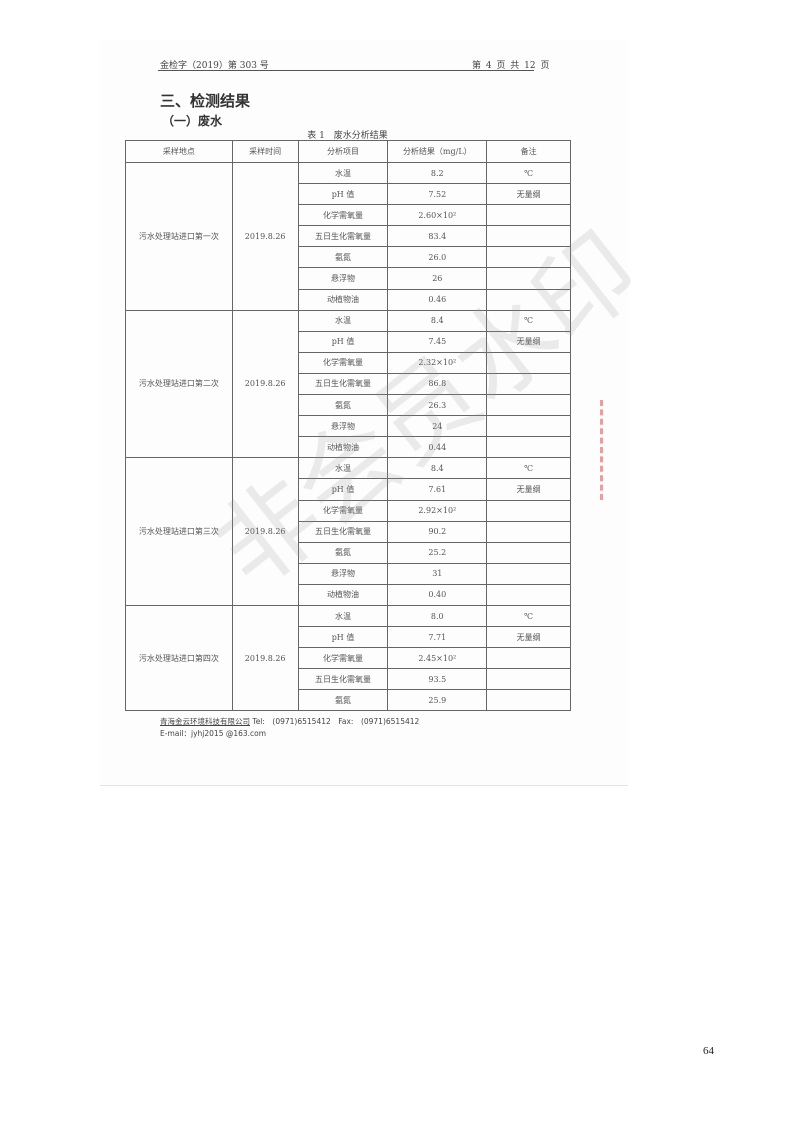  I want to click on table-row: 五日生化需氧量 83.4, so click(348, 236).